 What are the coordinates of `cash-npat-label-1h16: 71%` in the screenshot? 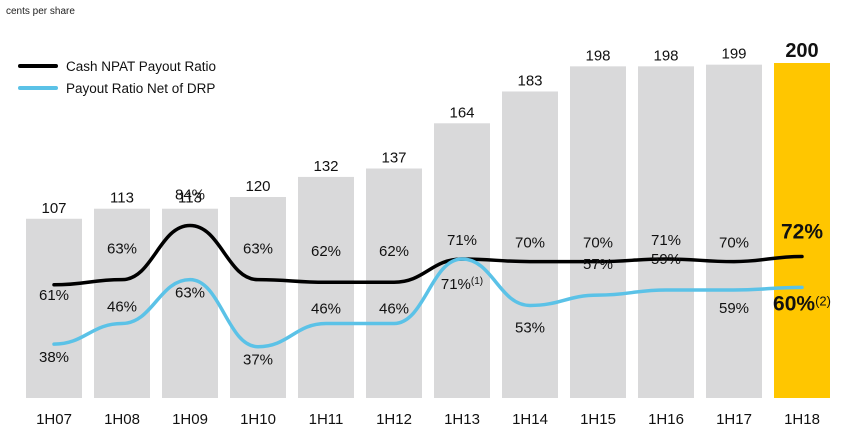 It's located at (666, 240).